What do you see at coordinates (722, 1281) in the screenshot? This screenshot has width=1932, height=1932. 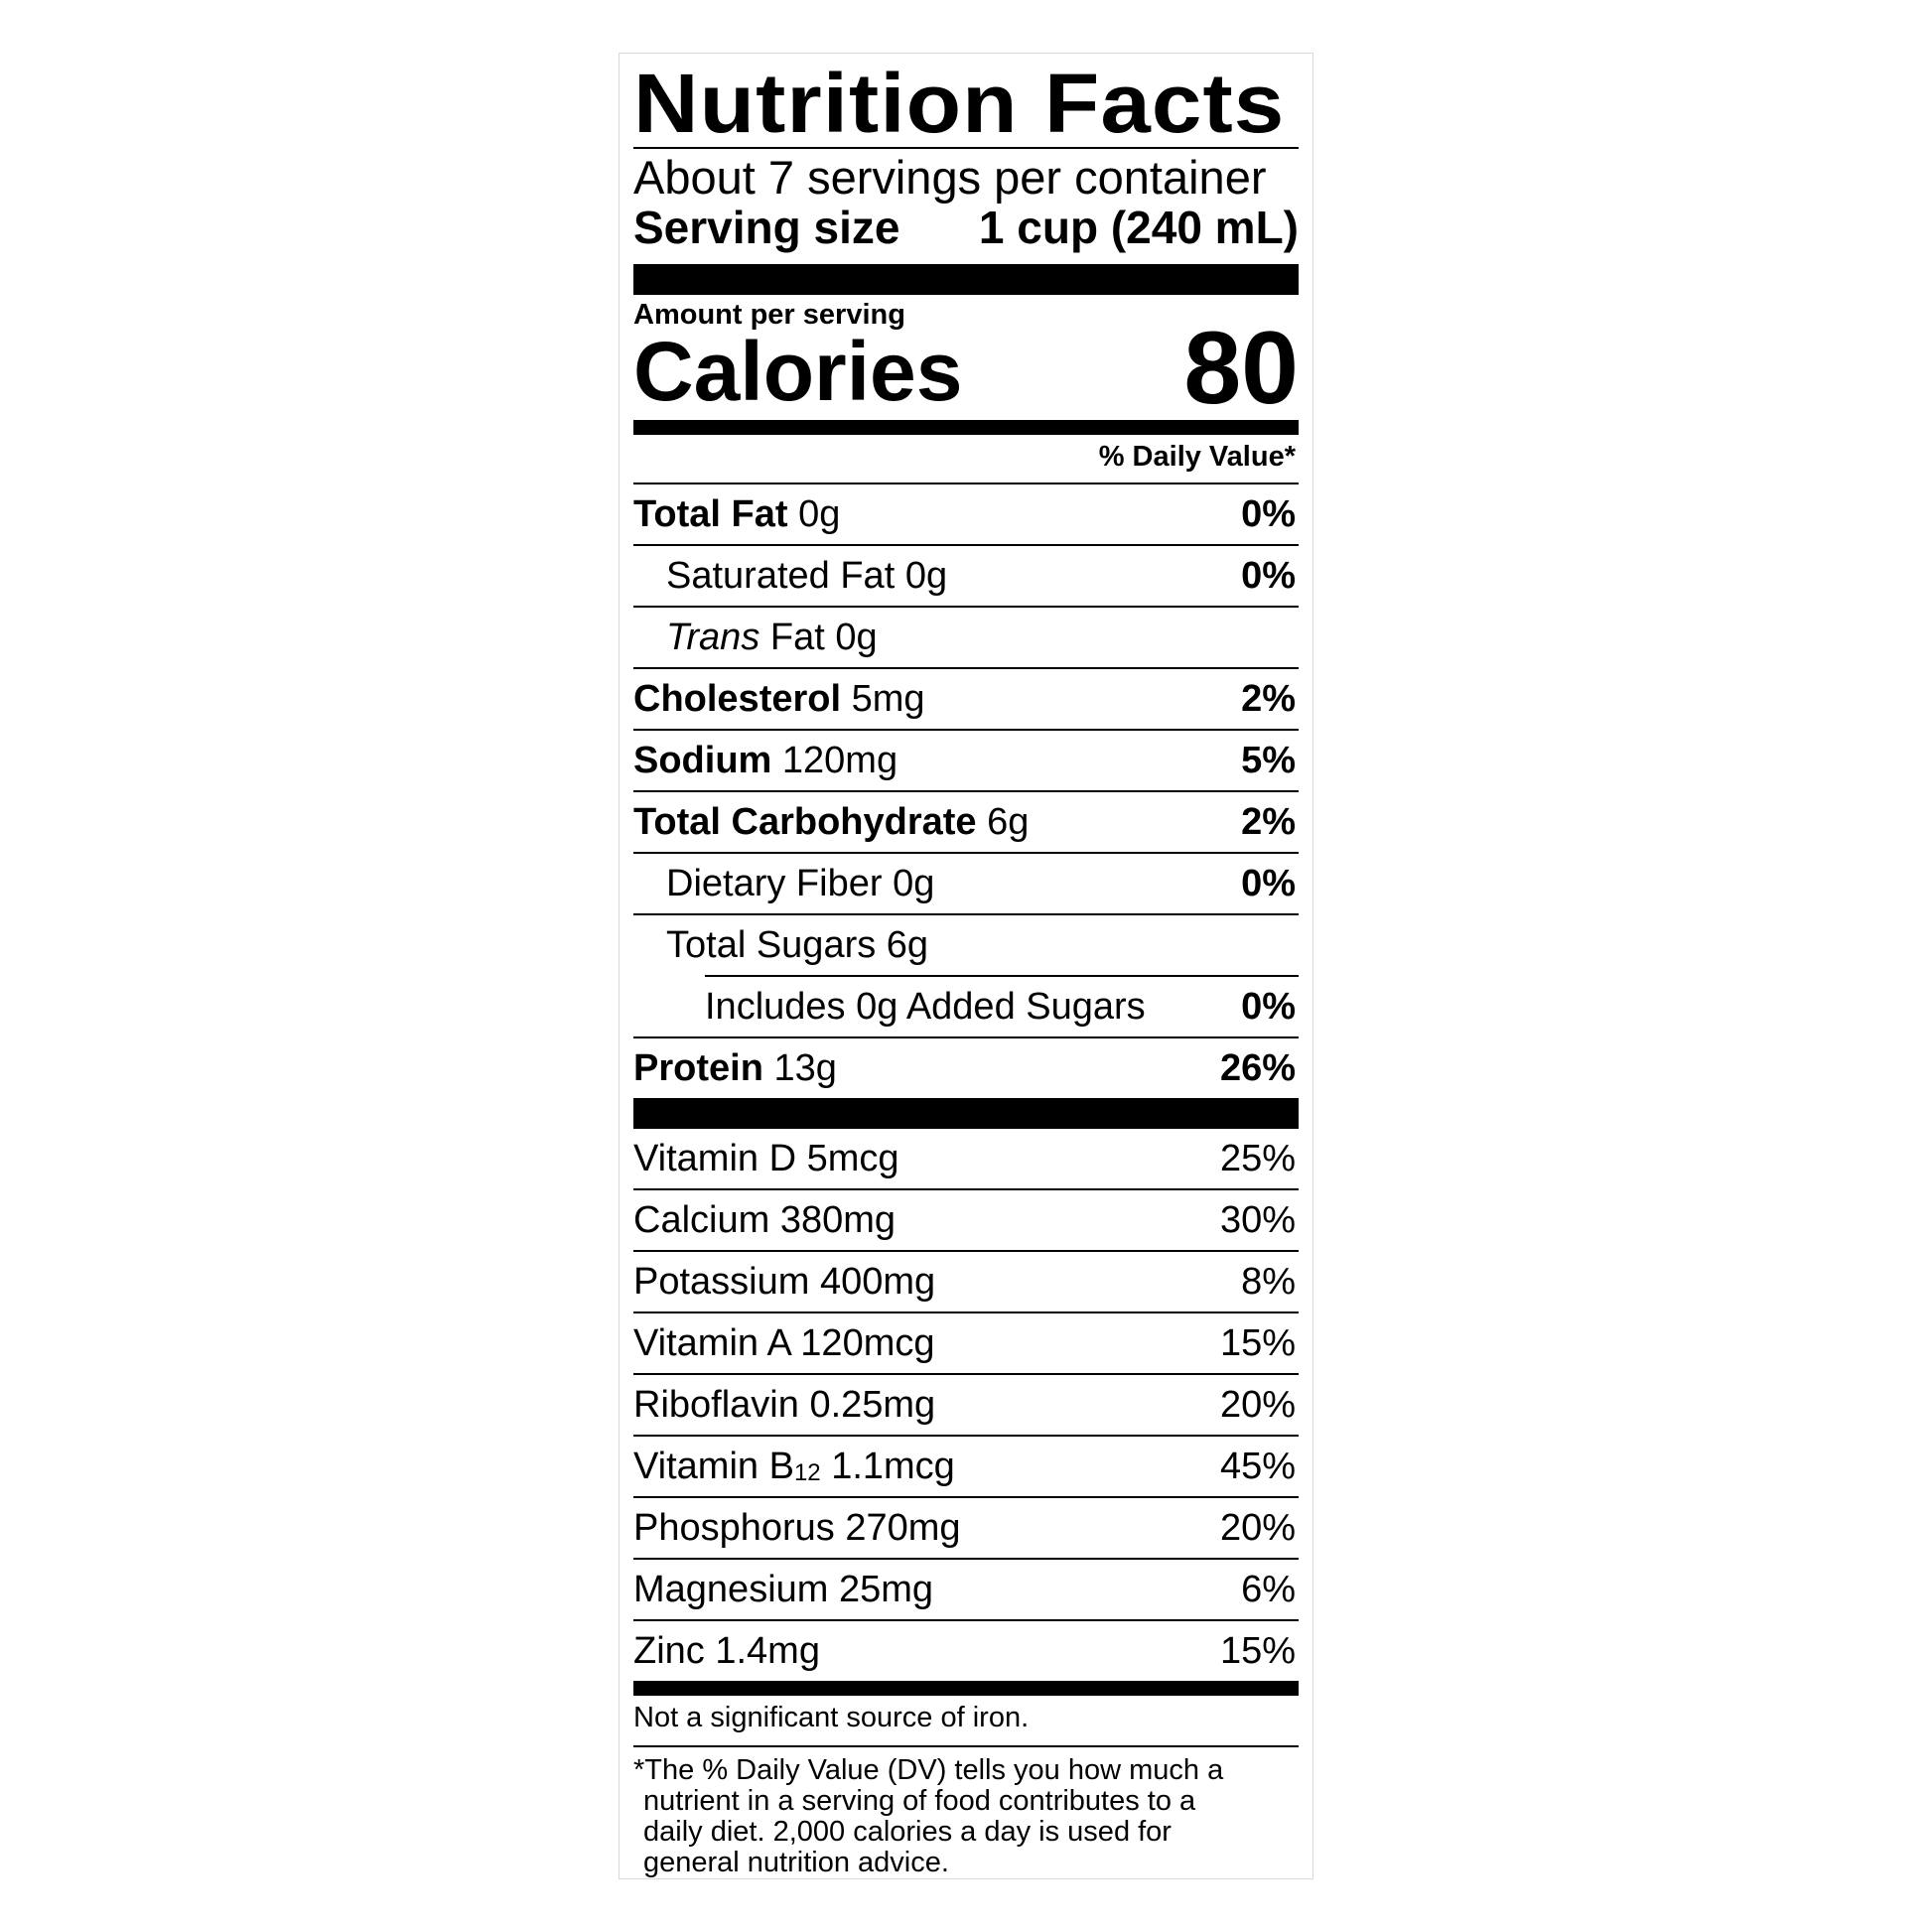 I see `vitamin-name: Potassium` at bounding box center [722, 1281].